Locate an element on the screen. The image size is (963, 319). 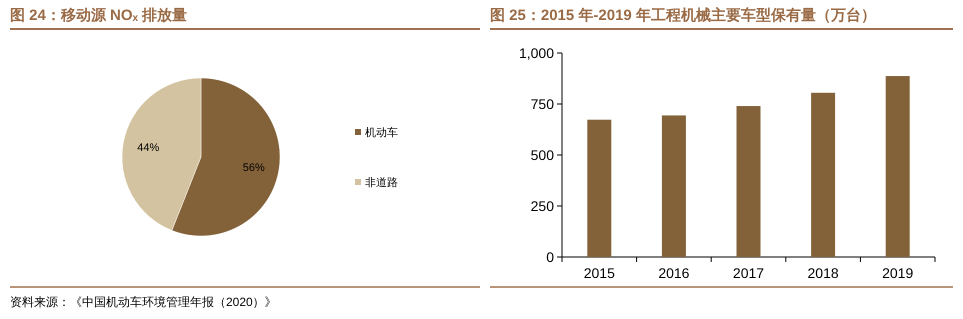
x-tick-label: 2016 is located at coordinates (674, 273).